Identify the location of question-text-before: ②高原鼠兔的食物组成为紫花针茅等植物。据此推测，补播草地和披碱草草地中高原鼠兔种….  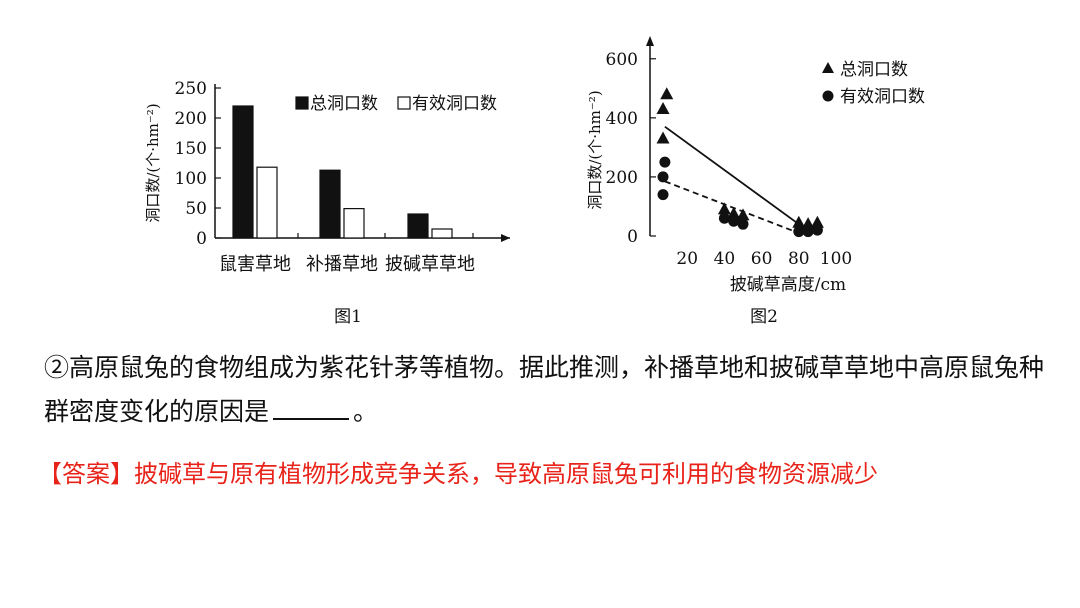
(544, 389).